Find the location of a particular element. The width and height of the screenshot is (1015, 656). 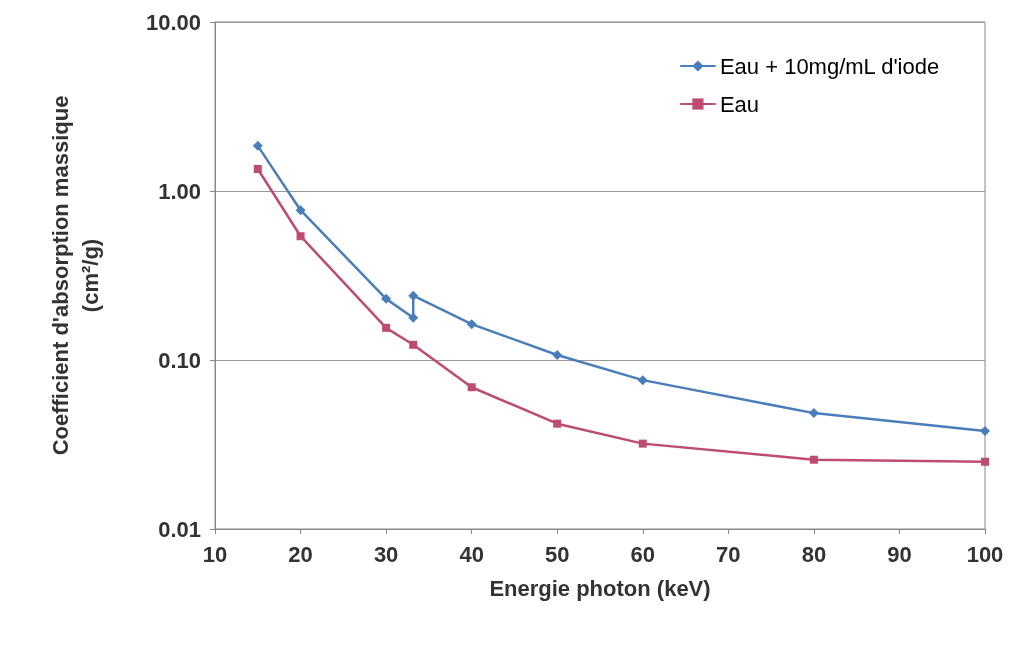

x-tick-label: 30 is located at coordinates (386, 554).